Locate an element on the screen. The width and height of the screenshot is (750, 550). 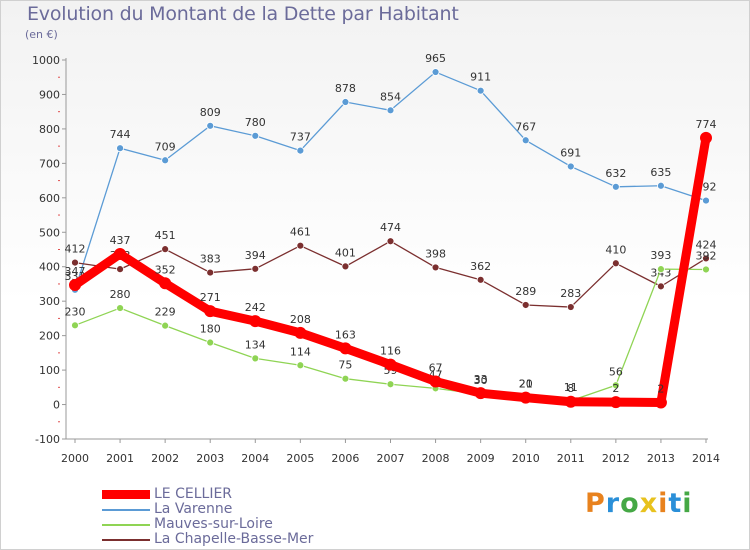
data-label-la-chapelle-basse-mer: 461 is located at coordinates (300, 232).